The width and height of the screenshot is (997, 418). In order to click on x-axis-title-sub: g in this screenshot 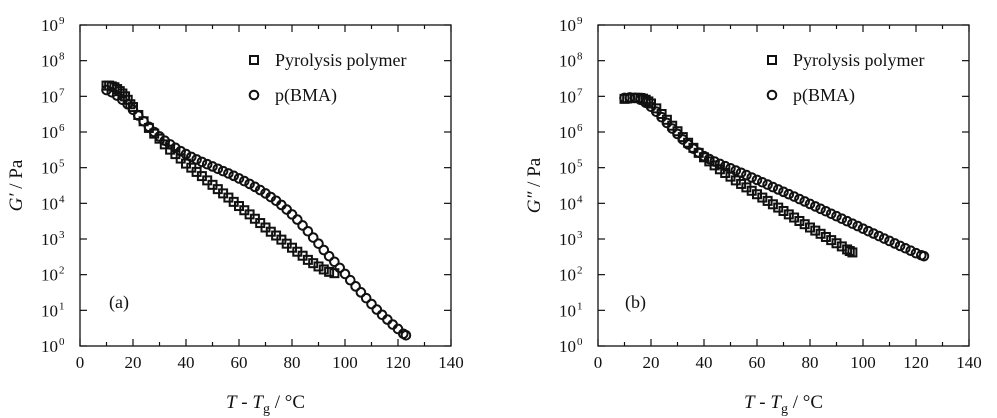, I will do `click(266, 409)`.